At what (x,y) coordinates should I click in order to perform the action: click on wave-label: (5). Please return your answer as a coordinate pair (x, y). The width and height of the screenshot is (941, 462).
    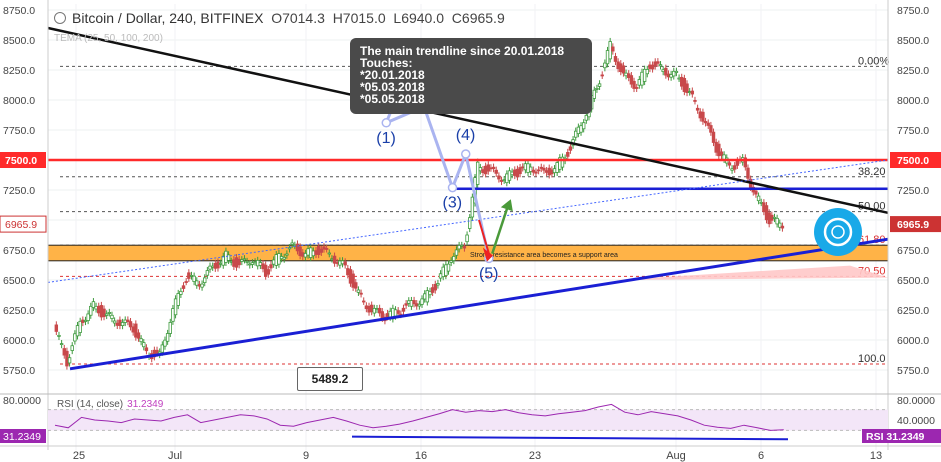
    Looking at the image, I should click on (489, 273).